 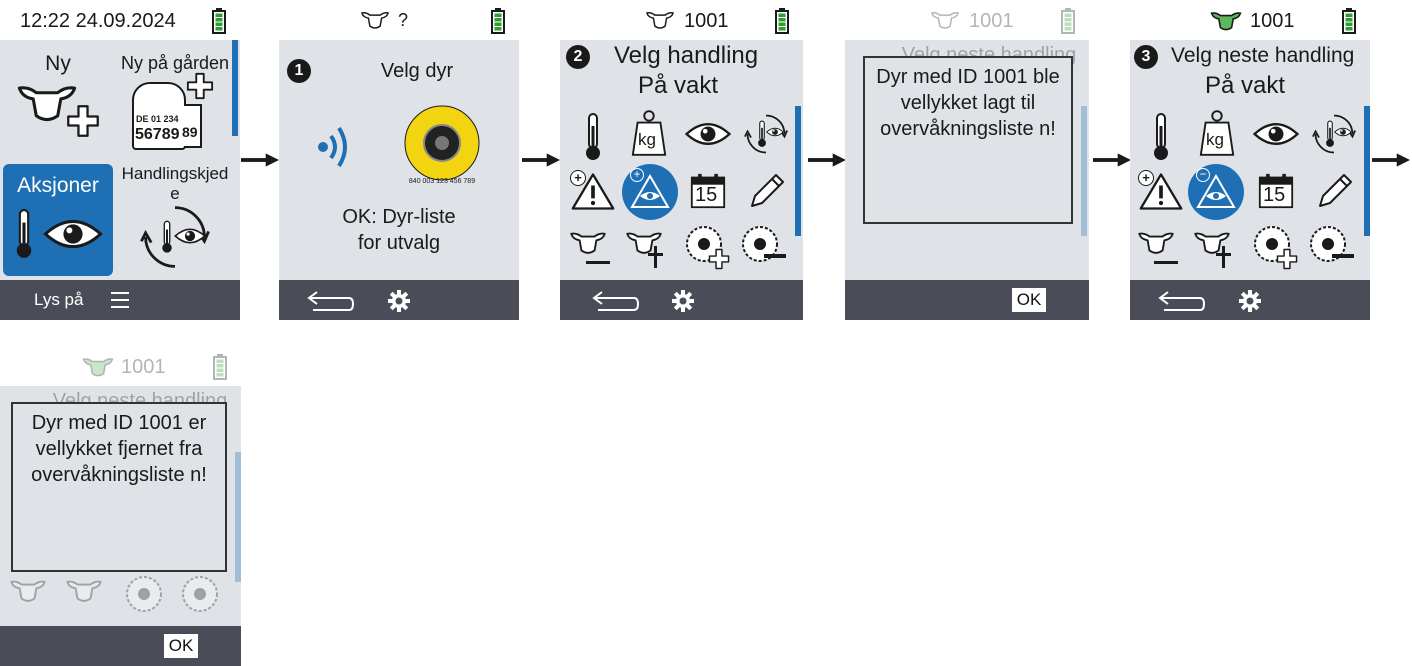 What do you see at coordinates (678, 85) in the screenshot?
I see `step-subtitle: På vakt` at bounding box center [678, 85].